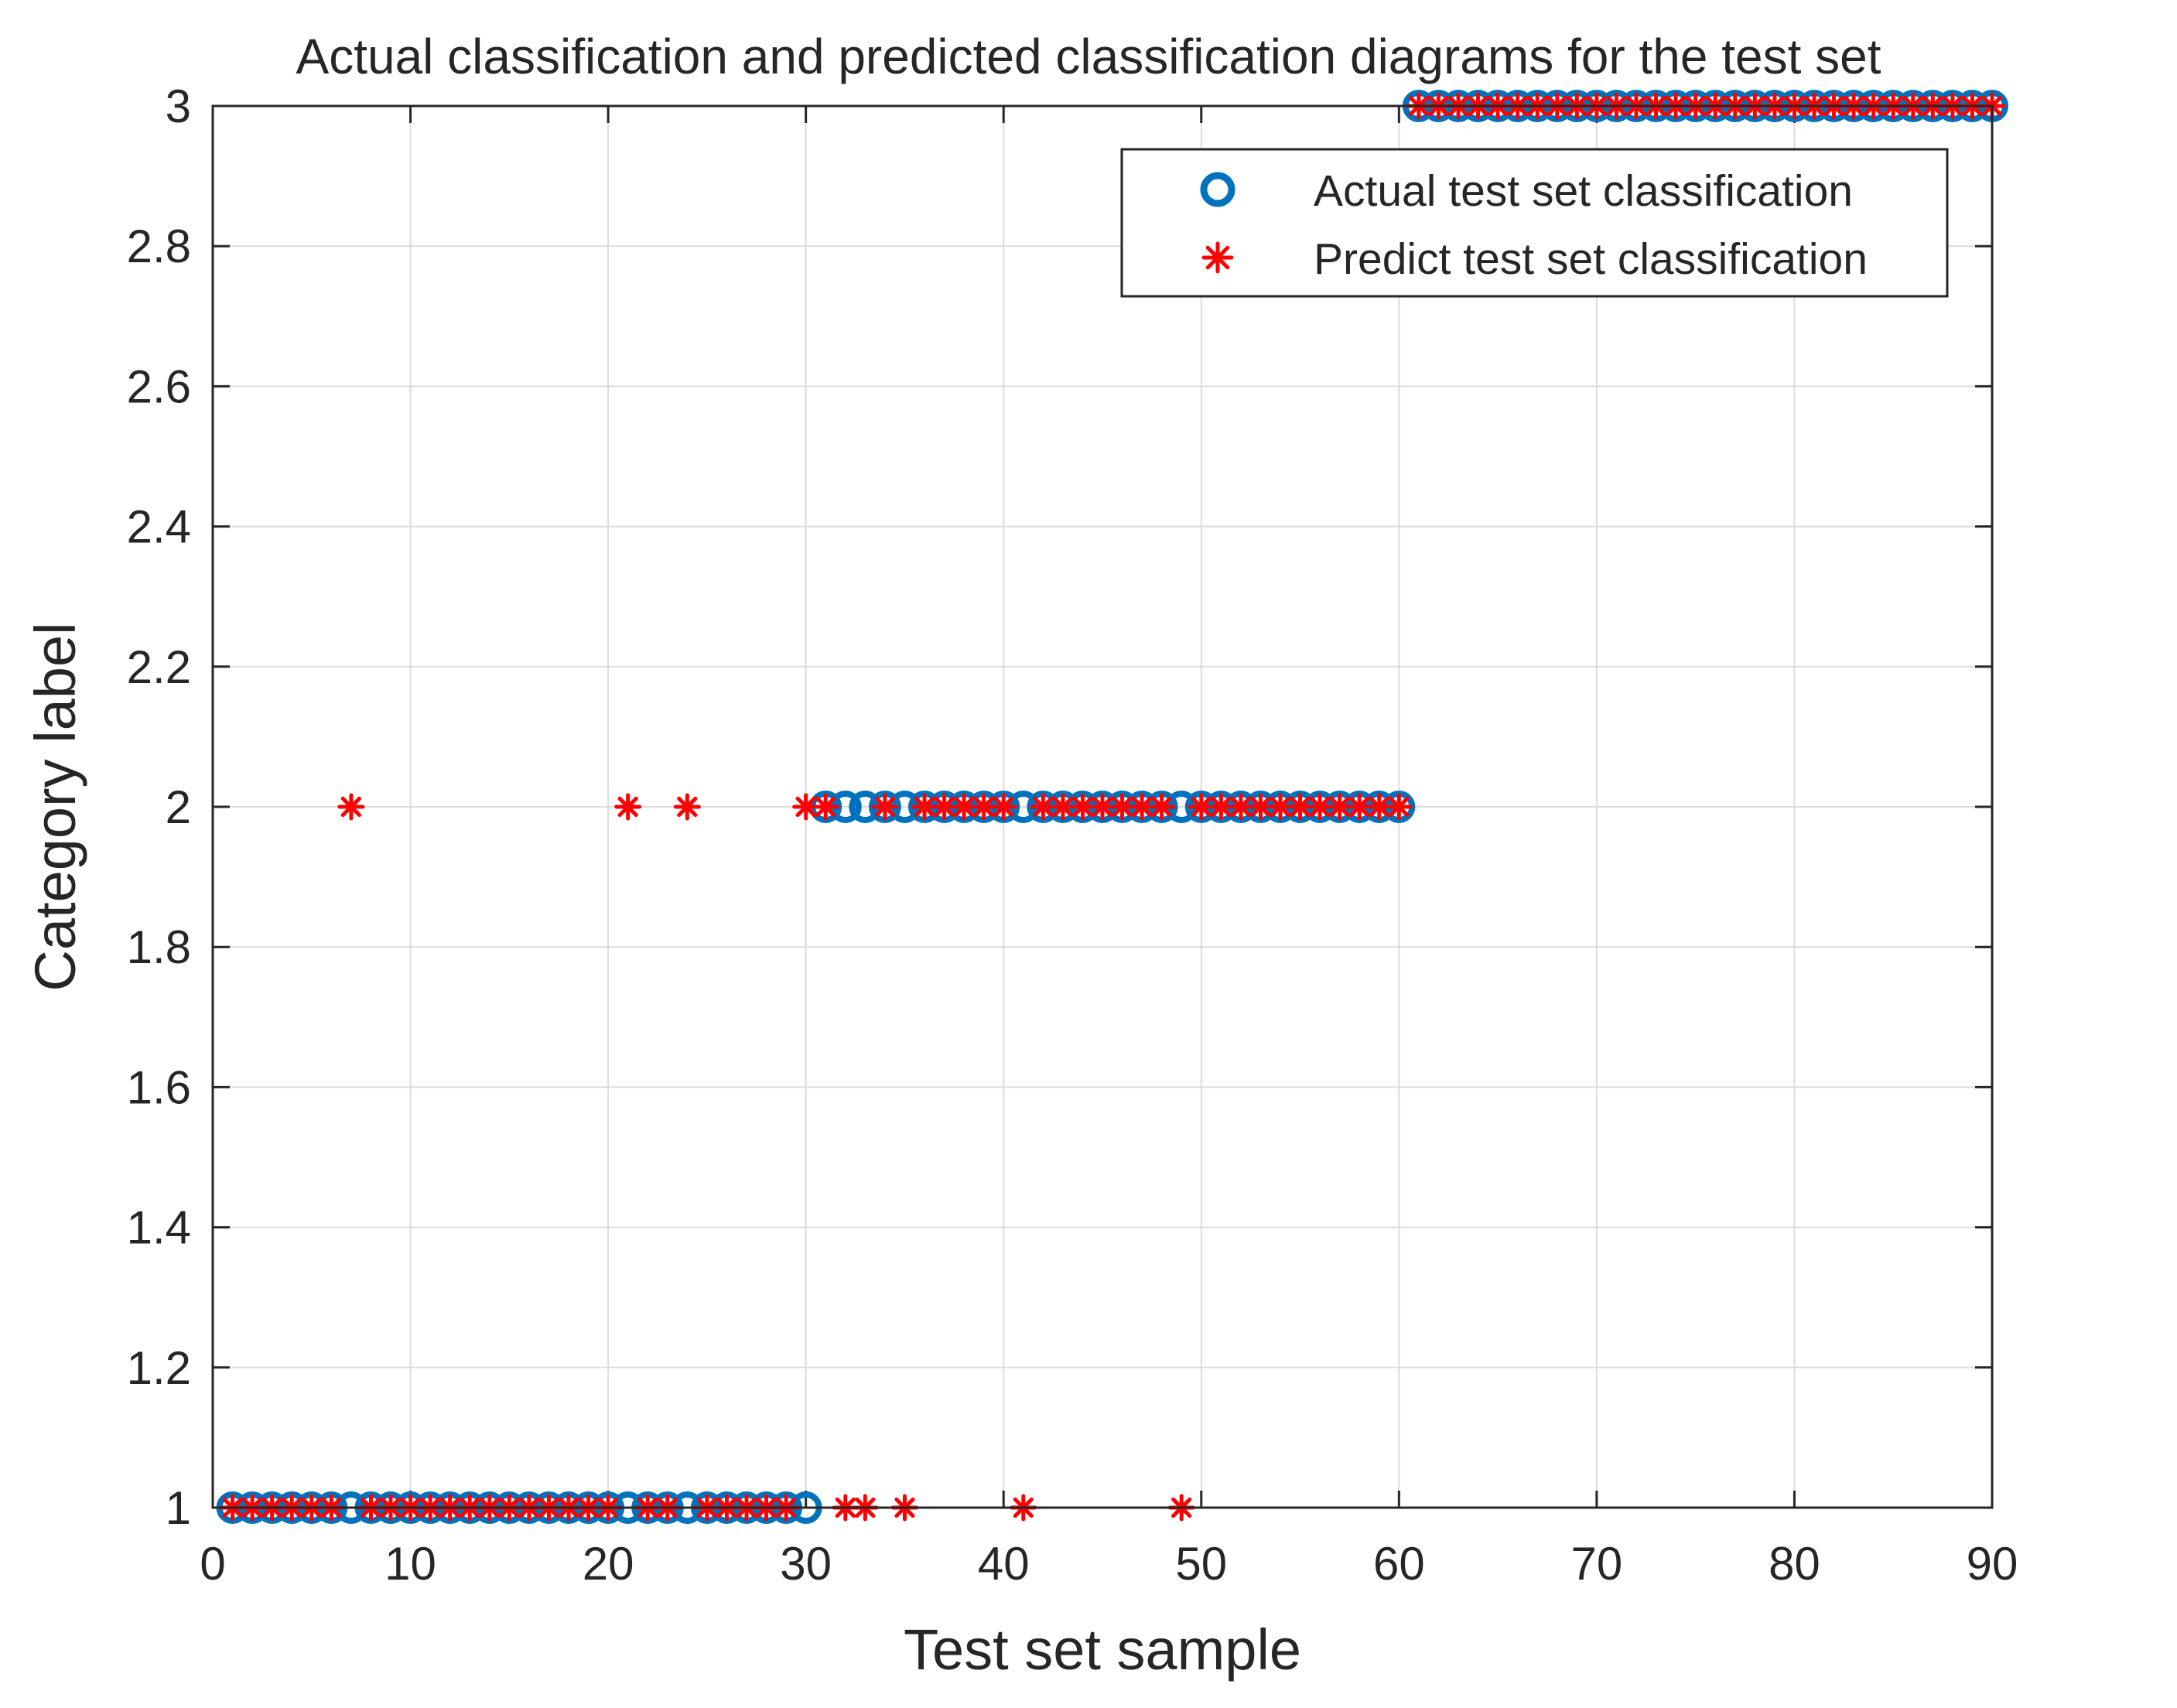  What do you see at coordinates (159, 386) in the screenshot?
I see `y-tick-label: 2.6` at bounding box center [159, 386].